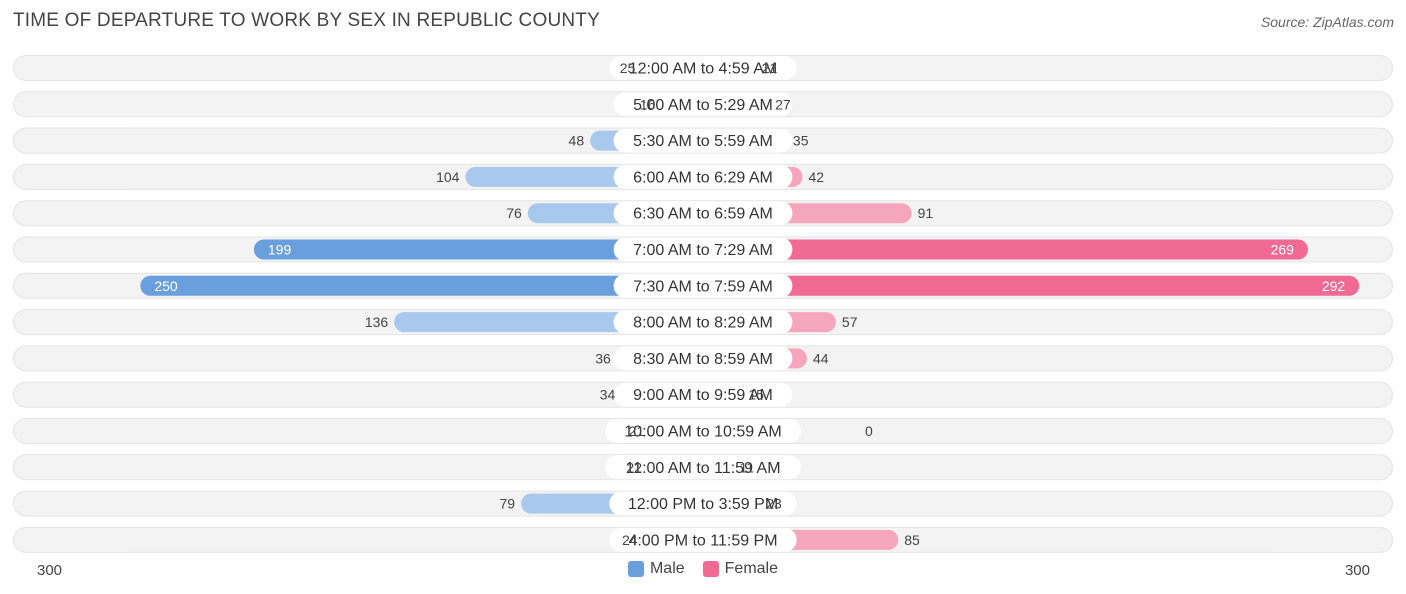  I want to click on value-label-male: 76, so click(514, 213).